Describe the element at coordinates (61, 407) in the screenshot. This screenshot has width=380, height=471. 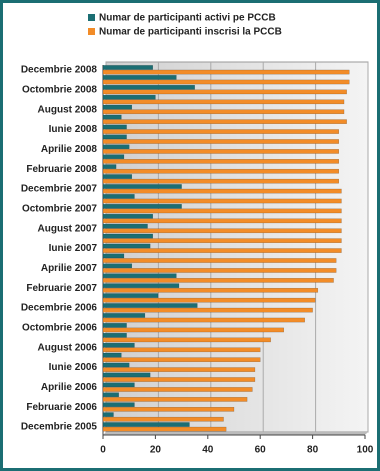
I see `y-tick-label: Februarie 2006` at that location.